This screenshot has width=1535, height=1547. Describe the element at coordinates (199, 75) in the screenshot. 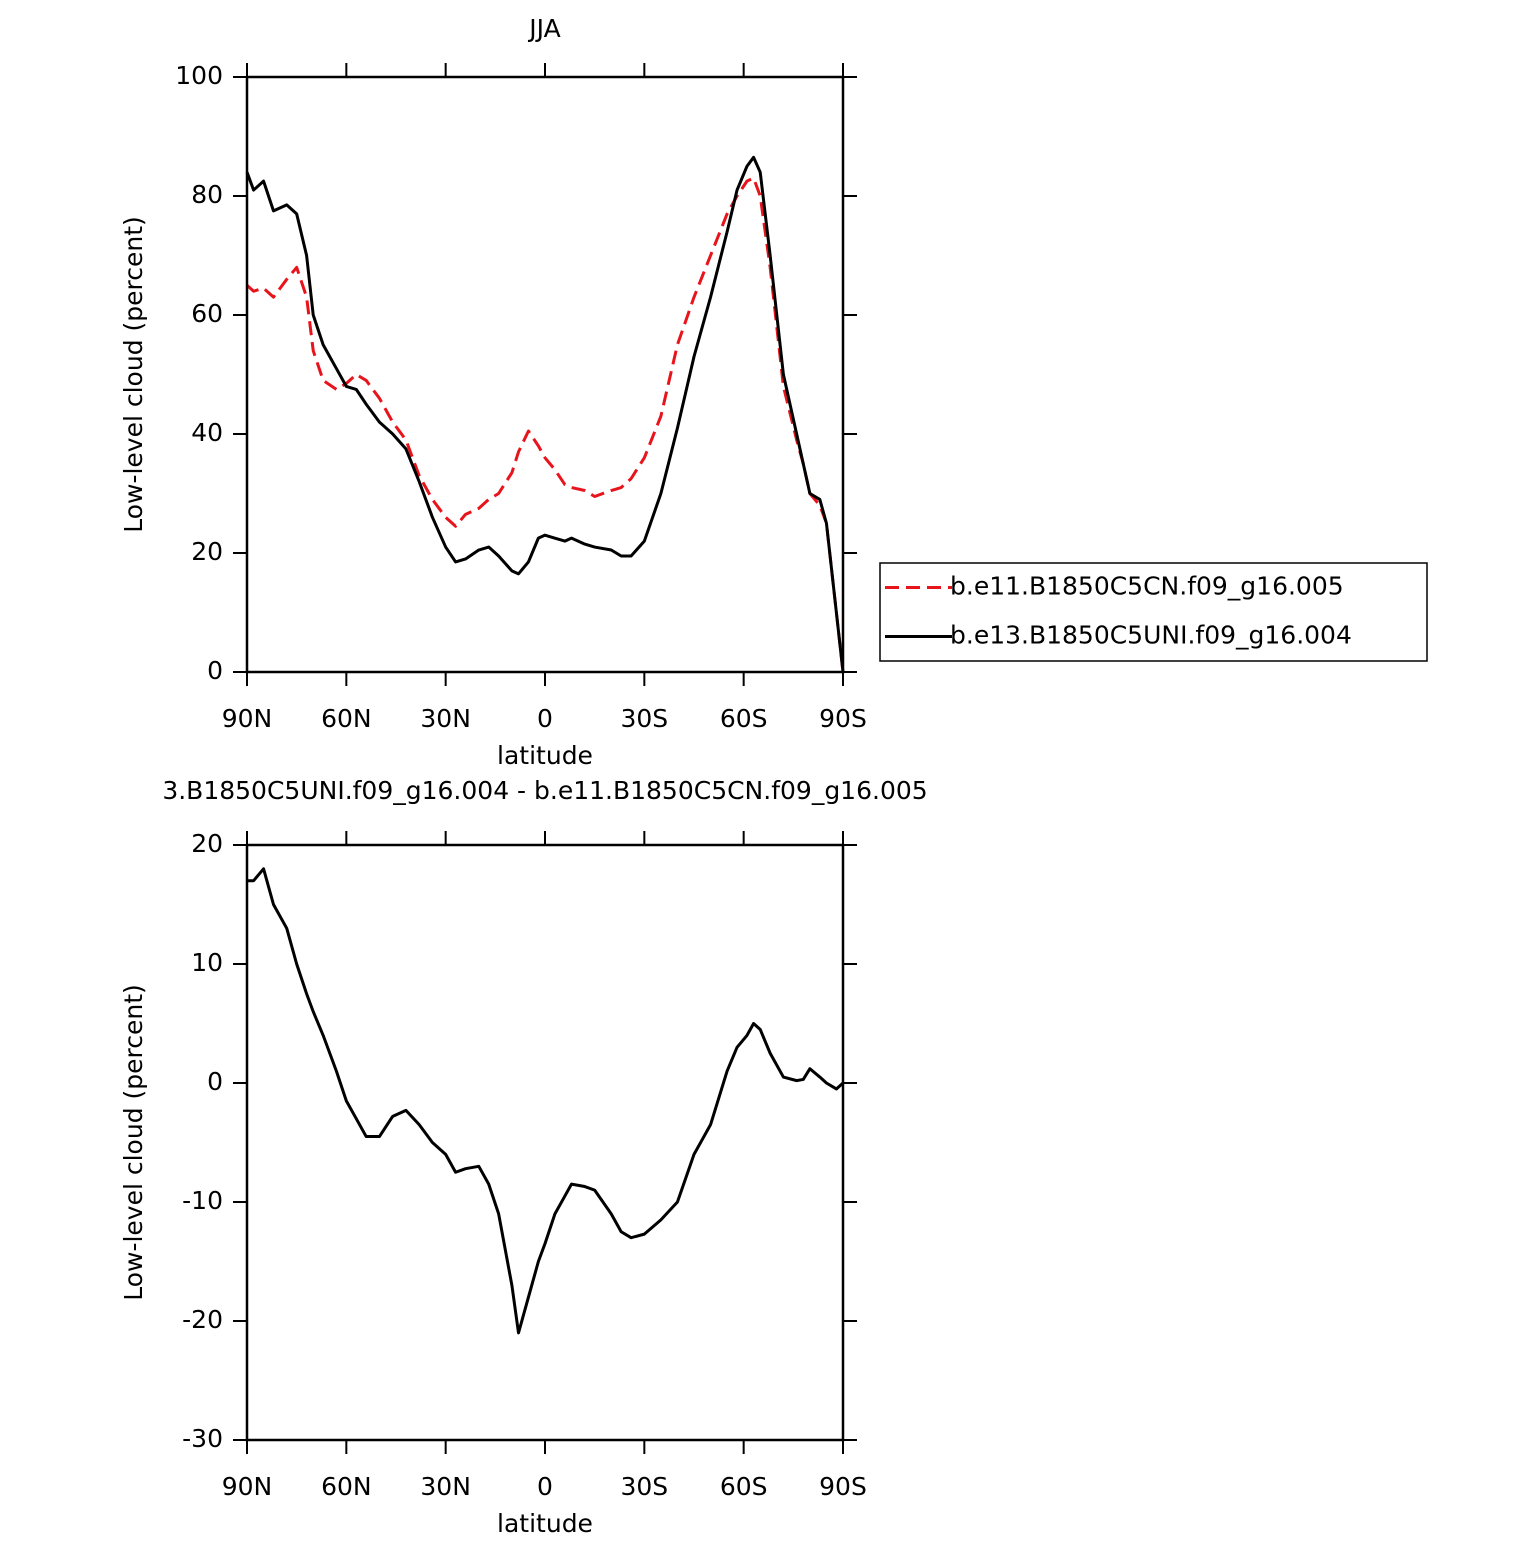

I see `y-tick-label: 100` at that location.